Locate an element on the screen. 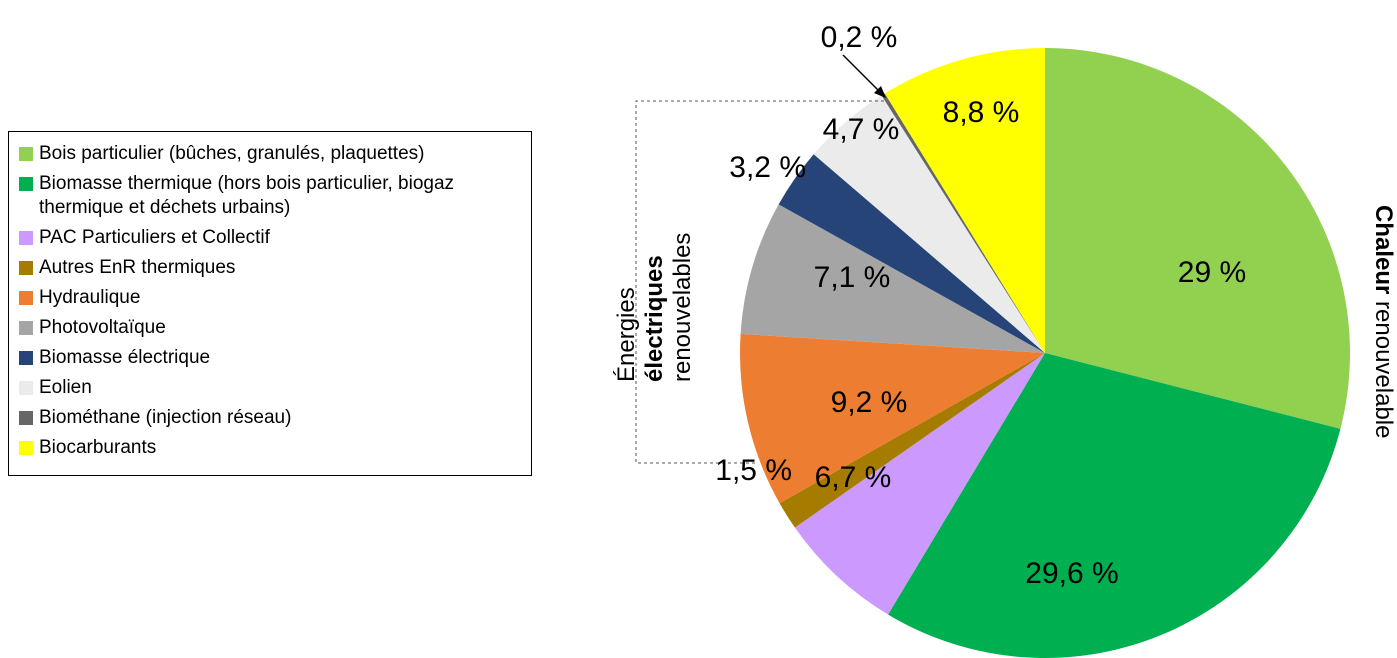  legend-label: Hydraulique is located at coordinates (90, 297).